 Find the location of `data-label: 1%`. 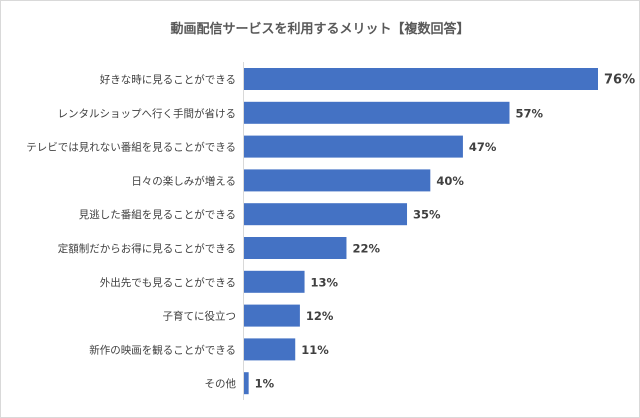

data-label: 1% is located at coordinates (265, 384).